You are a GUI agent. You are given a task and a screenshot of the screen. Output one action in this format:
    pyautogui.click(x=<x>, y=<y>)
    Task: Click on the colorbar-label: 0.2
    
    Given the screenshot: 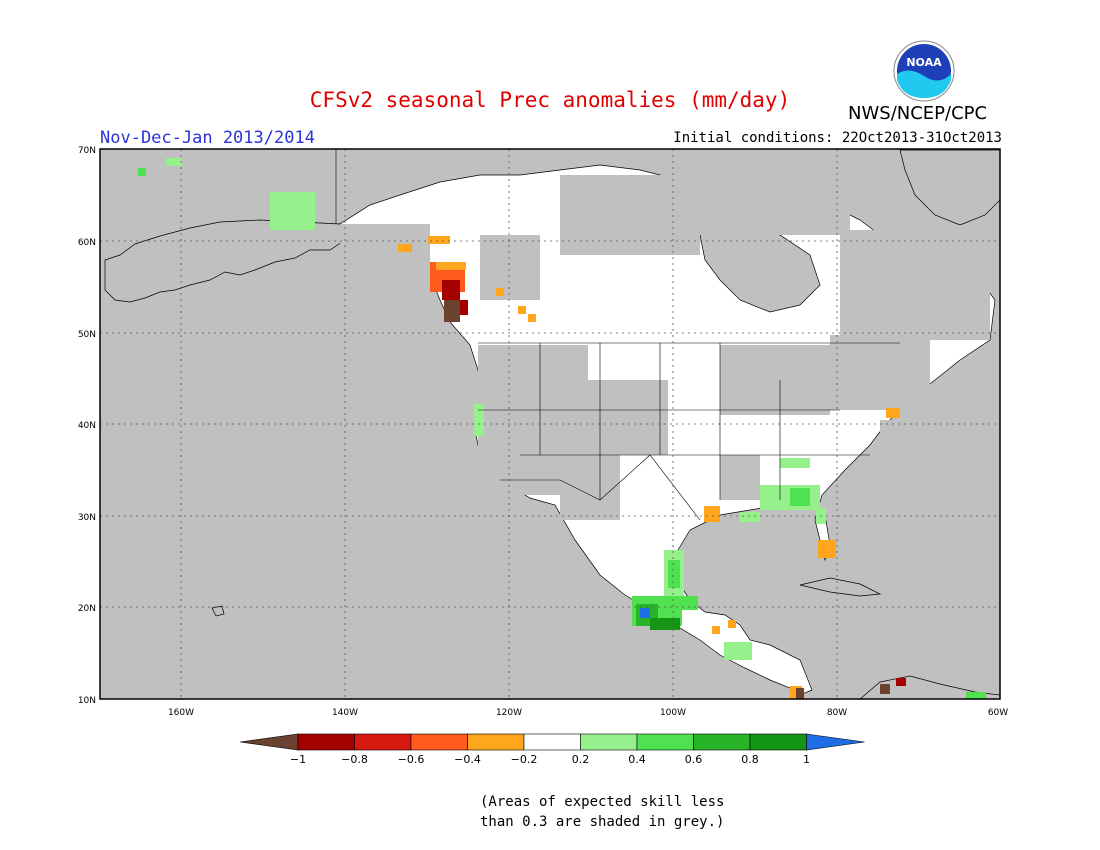 What is the action you would take?
    pyautogui.click(x=581, y=759)
    